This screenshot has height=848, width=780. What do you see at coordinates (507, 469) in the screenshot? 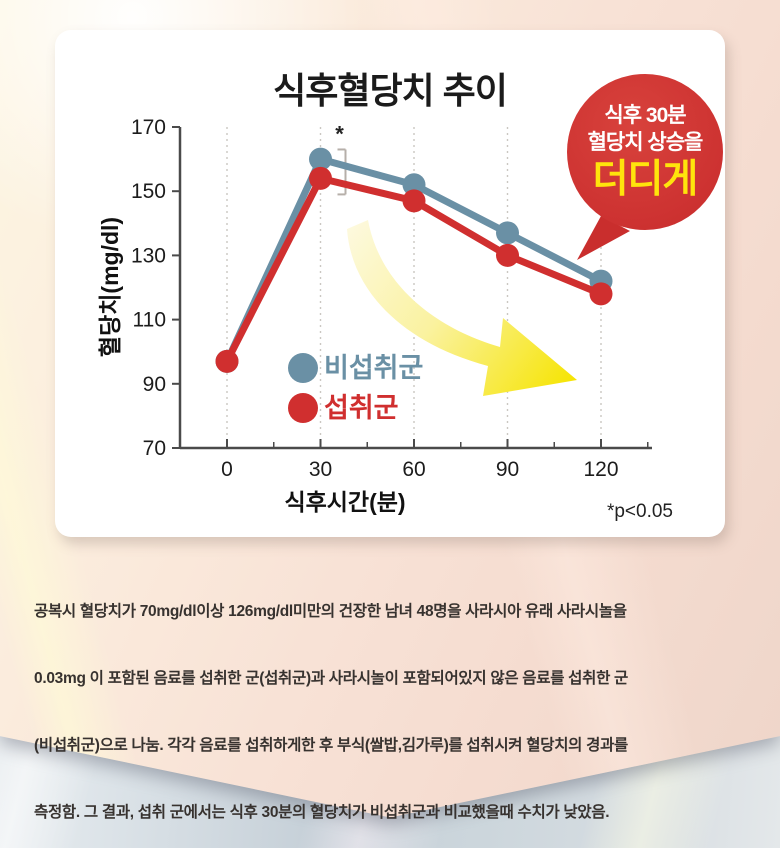
I see `x-tick-label: 90` at bounding box center [507, 469].